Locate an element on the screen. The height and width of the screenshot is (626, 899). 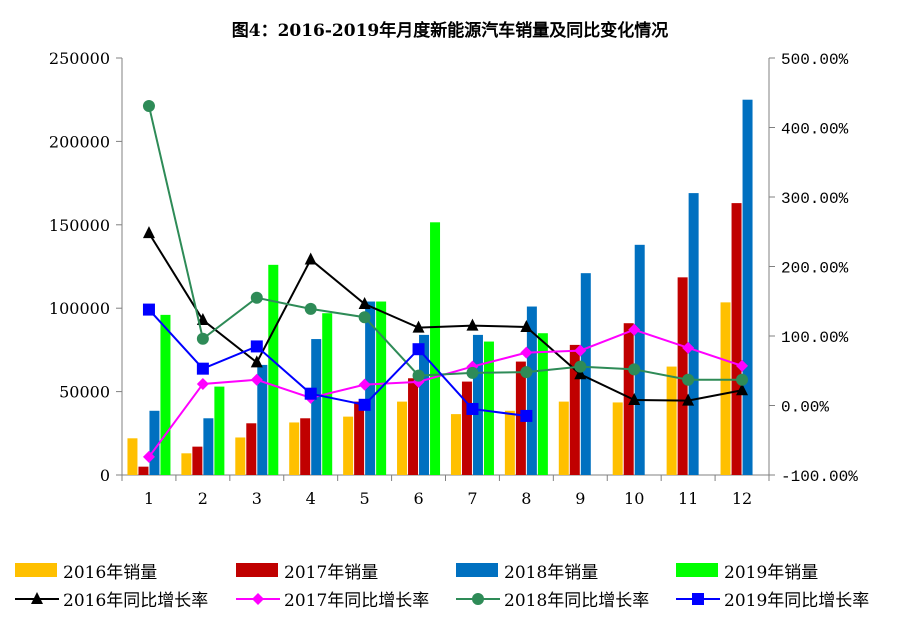
y-tick-label-left: 250000 is located at coordinates (79, 58).